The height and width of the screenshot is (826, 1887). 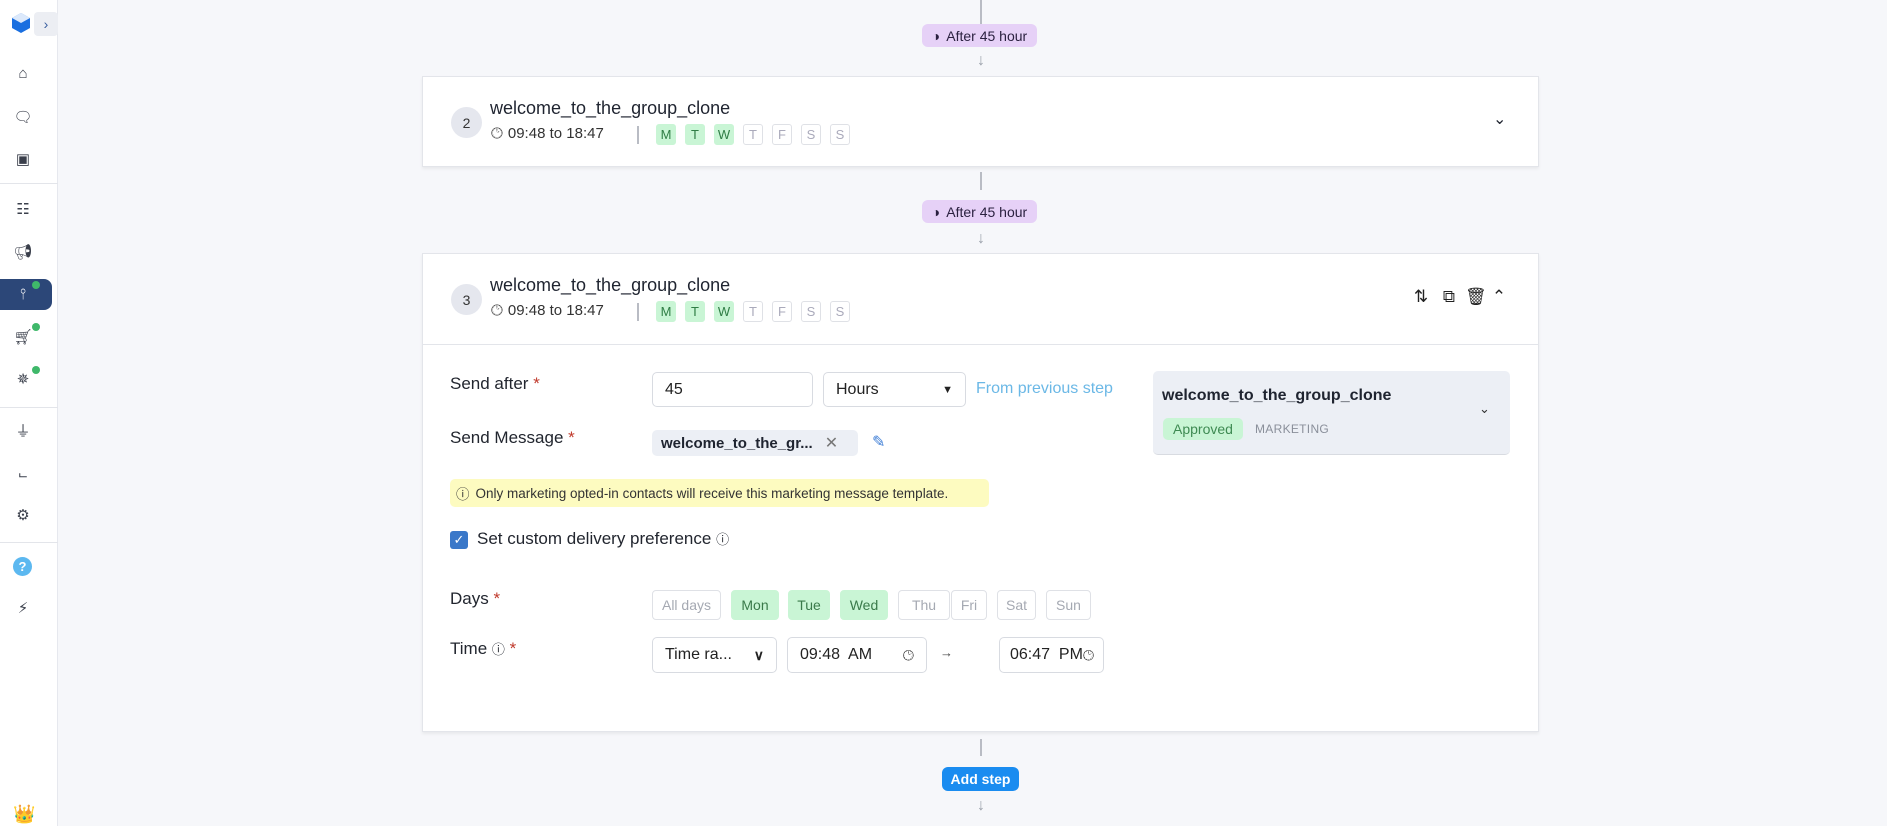 What do you see at coordinates (555, 133) in the screenshot?
I see `time-range: 09:48 to 18:47` at bounding box center [555, 133].